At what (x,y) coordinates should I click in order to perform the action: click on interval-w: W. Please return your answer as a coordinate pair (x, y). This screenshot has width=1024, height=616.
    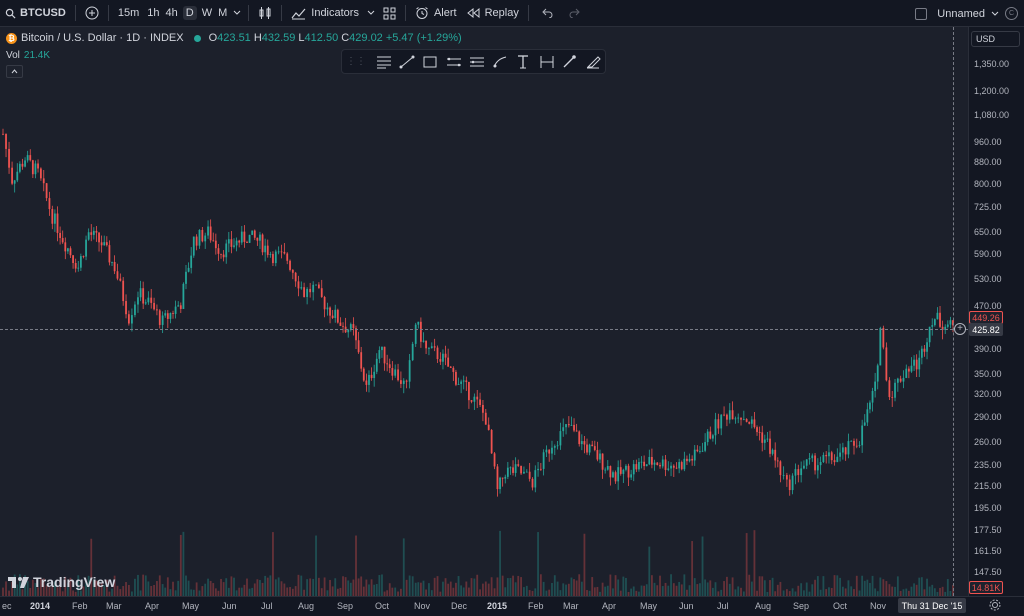
    Looking at the image, I should click on (207, 13).